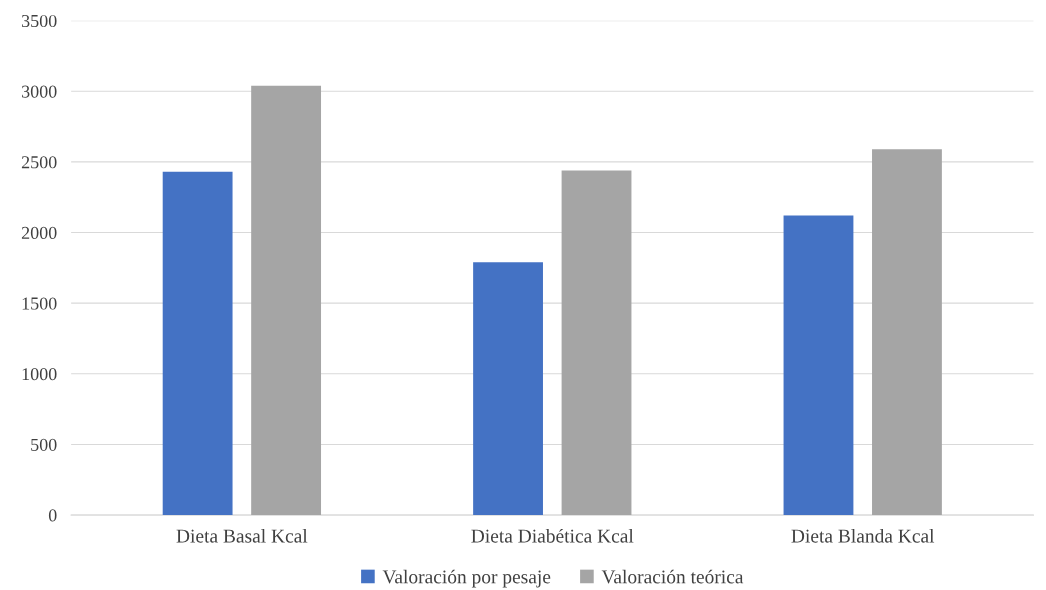 This screenshot has width=1046, height=590. Describe the element at coordinates (39, 21) in the screenshot. I see `y-tick-label: 3500` at that location.